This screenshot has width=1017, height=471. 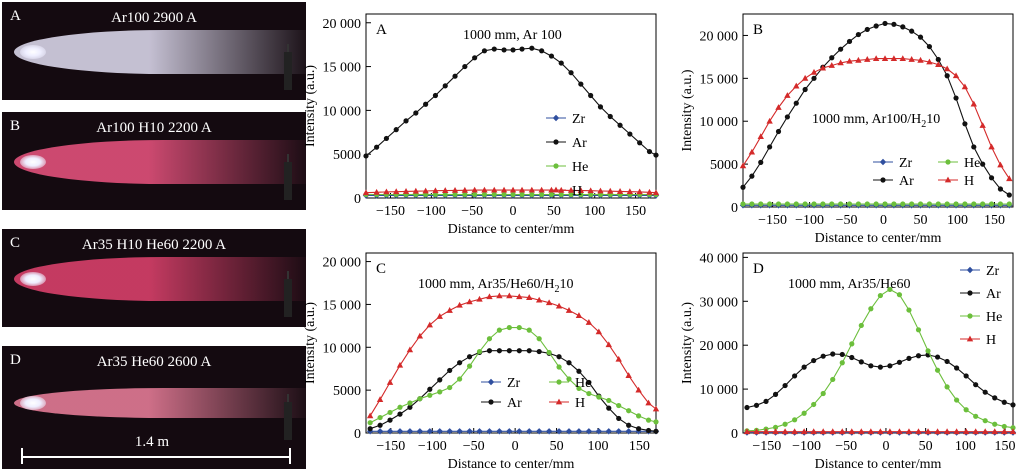 What do you see at coordinates (33, 403) in the screenshot?
I see `plasma-core-d` at bounding box center [33, 403].